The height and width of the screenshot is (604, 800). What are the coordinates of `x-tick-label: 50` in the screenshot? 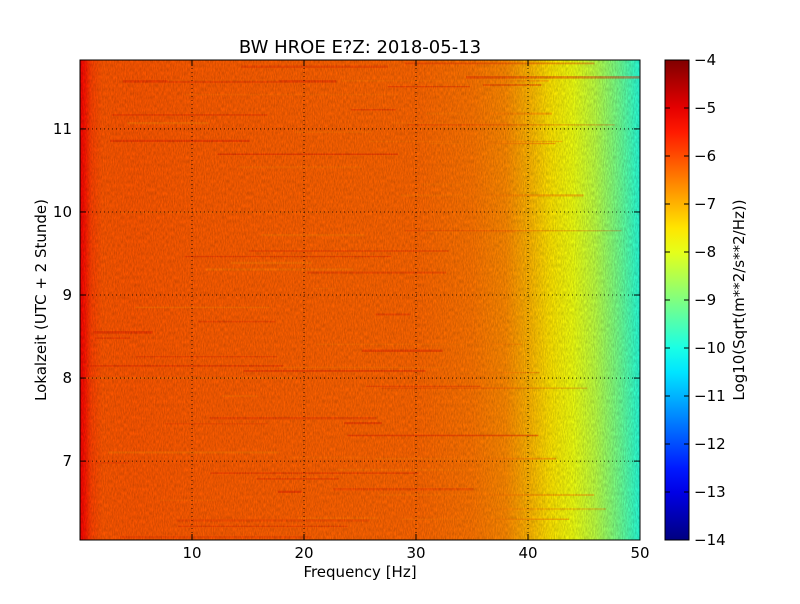 It's located at (639, 553).